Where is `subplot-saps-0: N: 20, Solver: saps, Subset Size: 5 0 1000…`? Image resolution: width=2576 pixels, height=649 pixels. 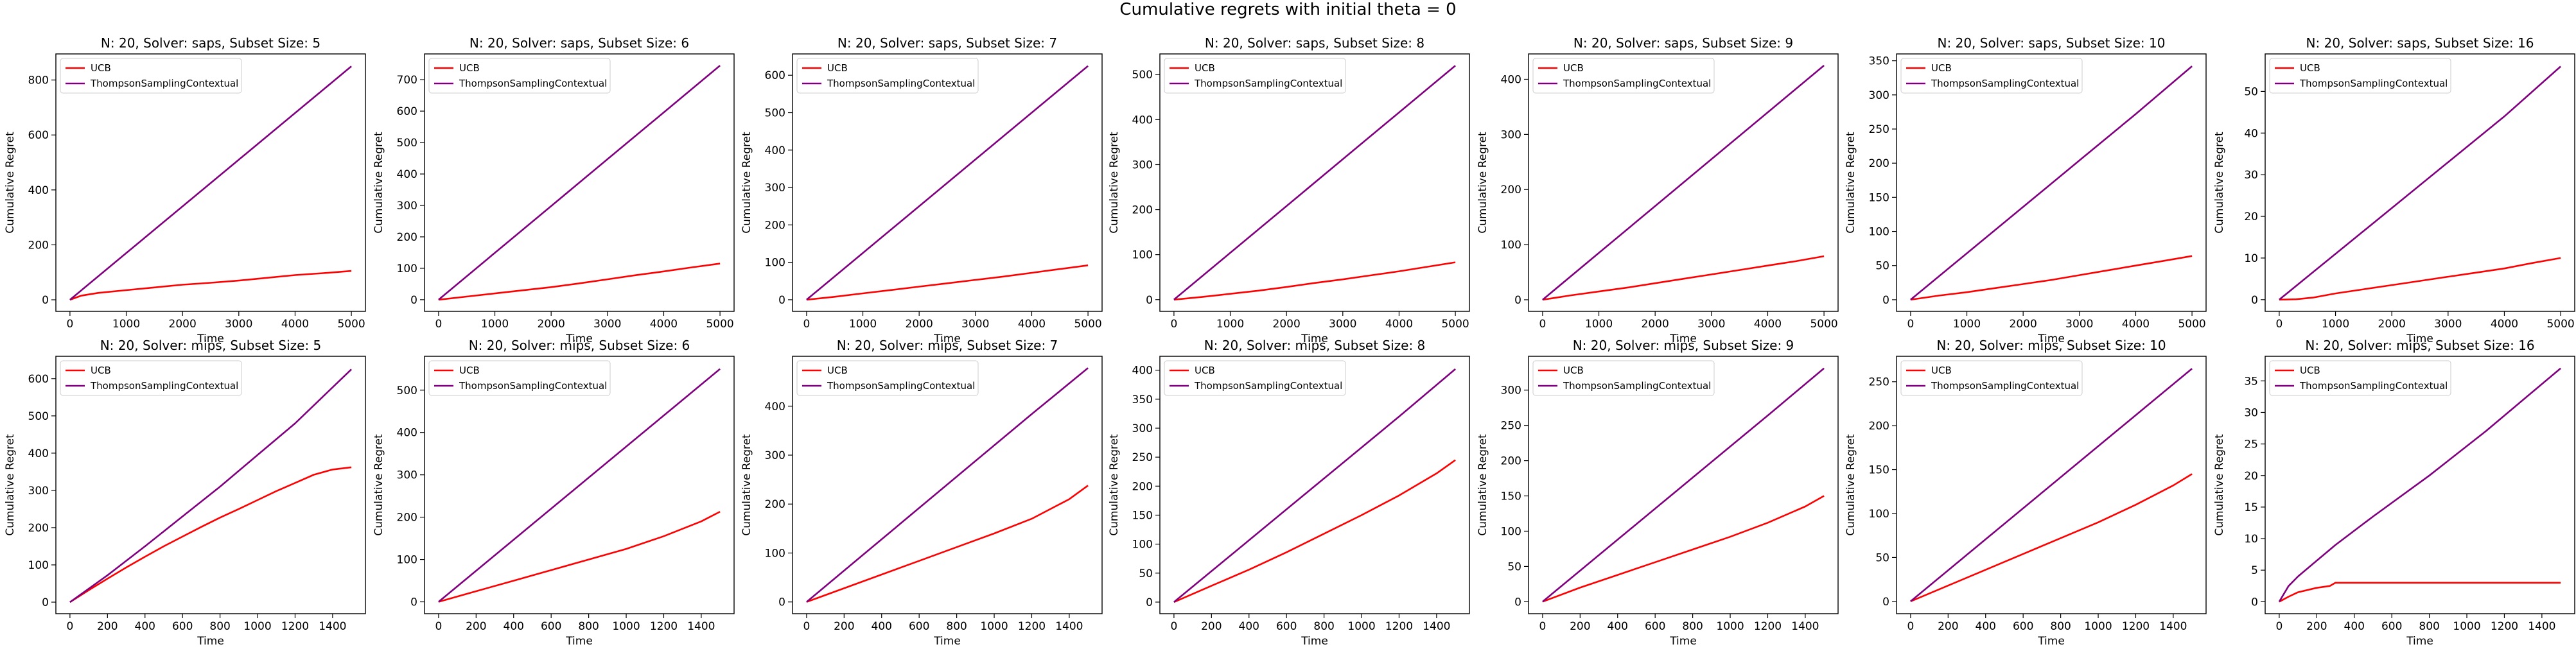
subplot-saps-0: N: 20, Solver: saps, Subset Size: 5 0 1000… is located at coordinates (185, 190).